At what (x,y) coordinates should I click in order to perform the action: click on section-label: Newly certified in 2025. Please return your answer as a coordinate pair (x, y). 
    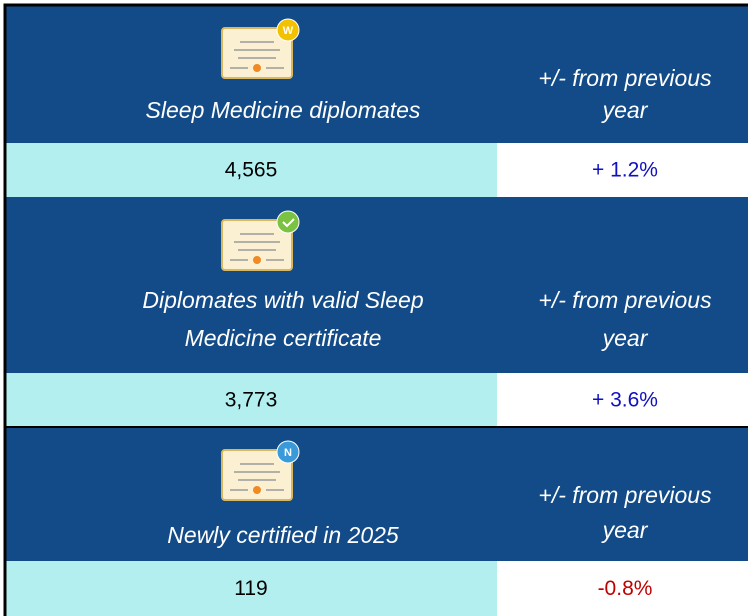
    Looking at the image, I should click on (283, 535).